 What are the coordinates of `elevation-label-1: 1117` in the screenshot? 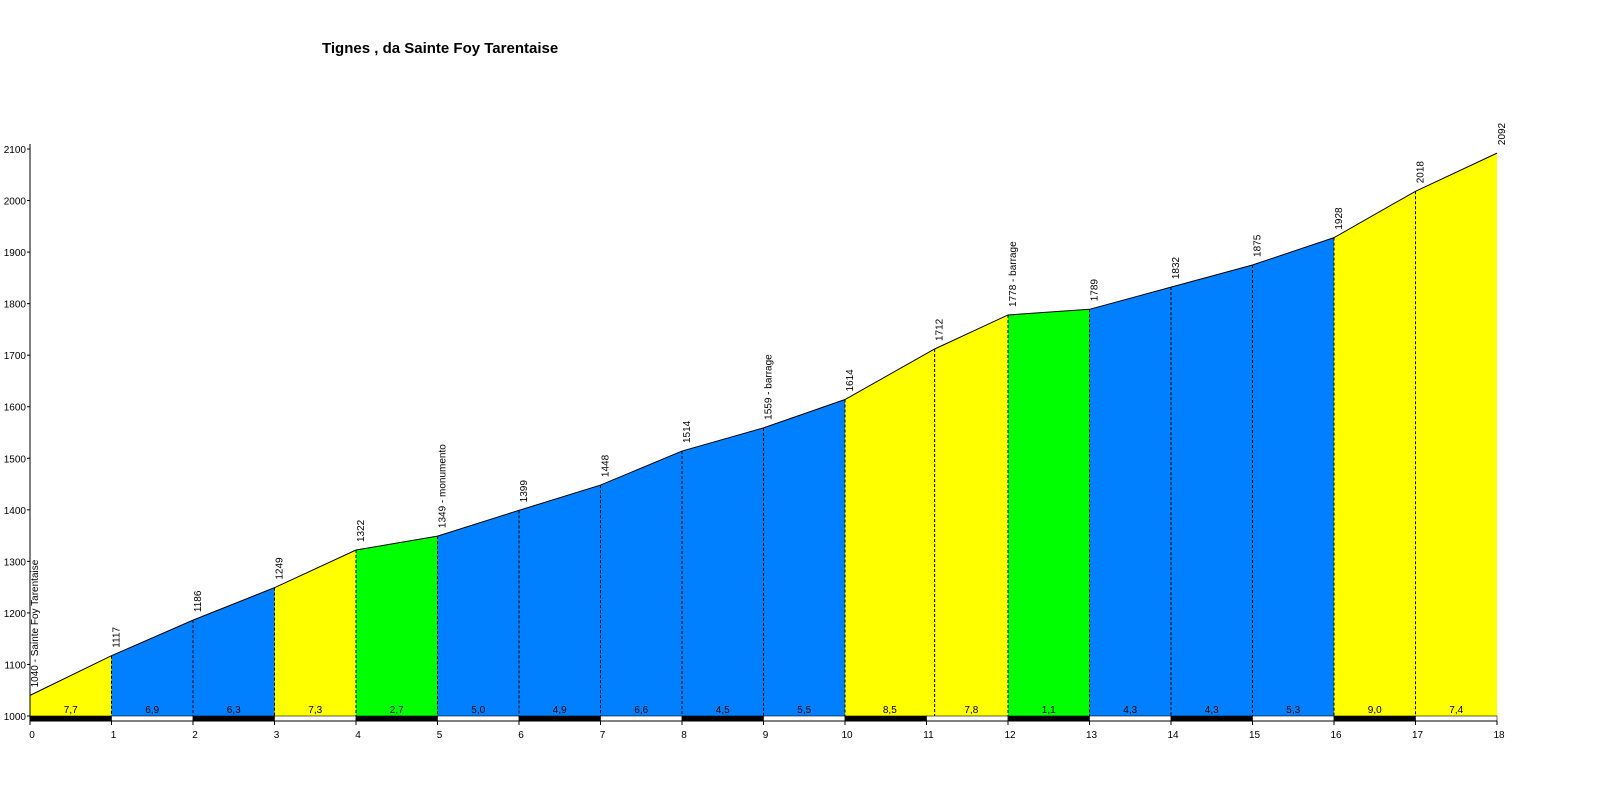 It's located at (117, 636).